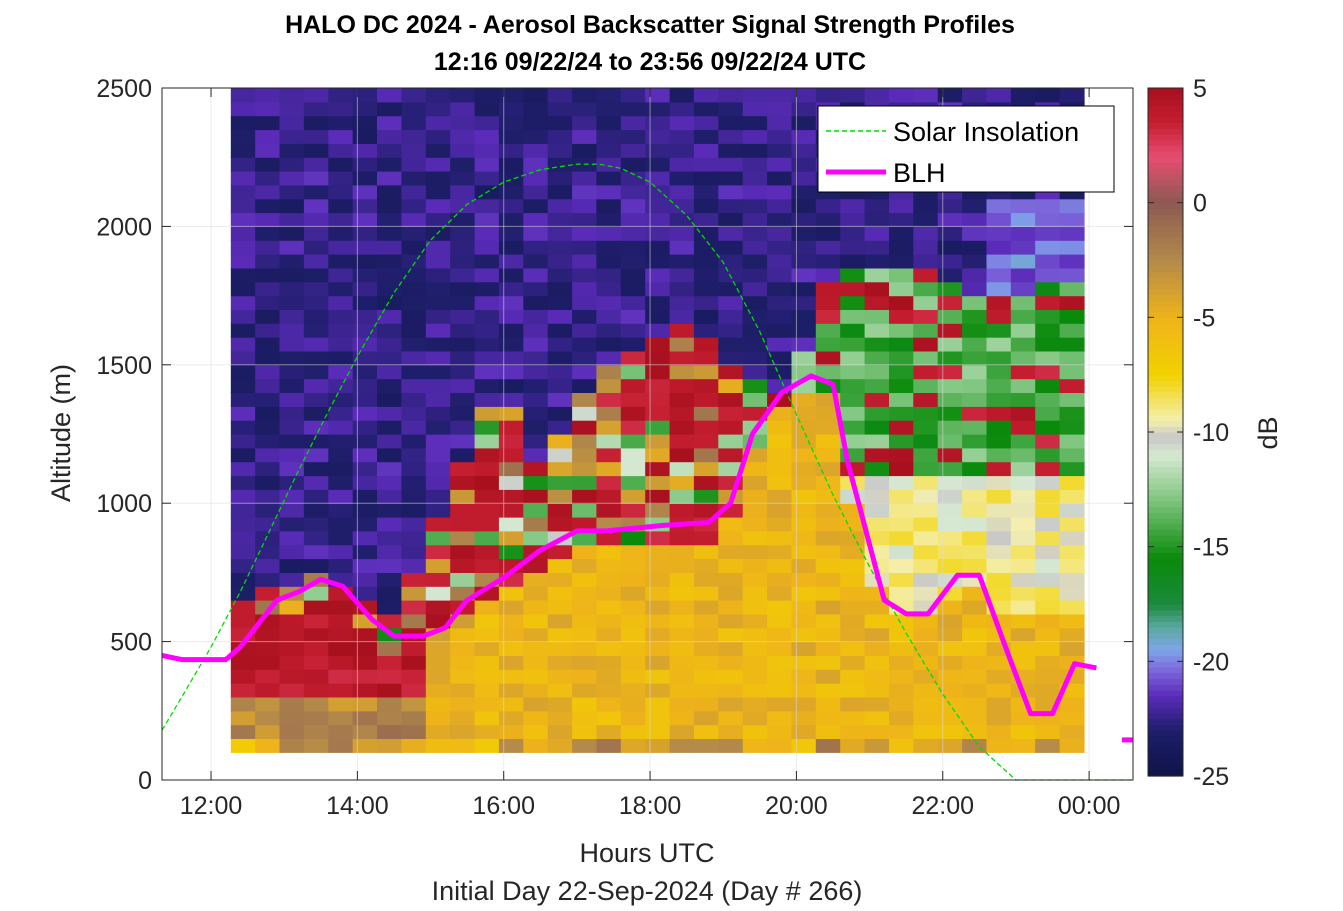 This screenshot has width=1343, height=911. I want to click on x-tick-label: 22:00, so click(942, 806).